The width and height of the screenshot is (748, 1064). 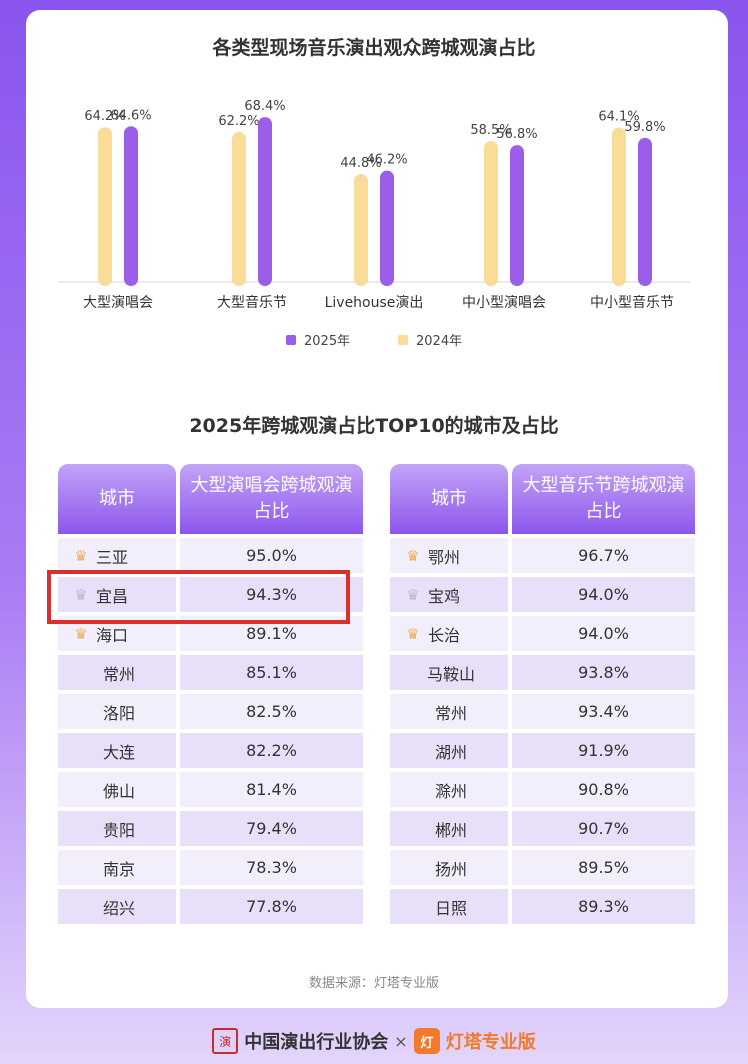 I want to click on table-row: 贵阳 79.4%, so click(x=210, y=828).